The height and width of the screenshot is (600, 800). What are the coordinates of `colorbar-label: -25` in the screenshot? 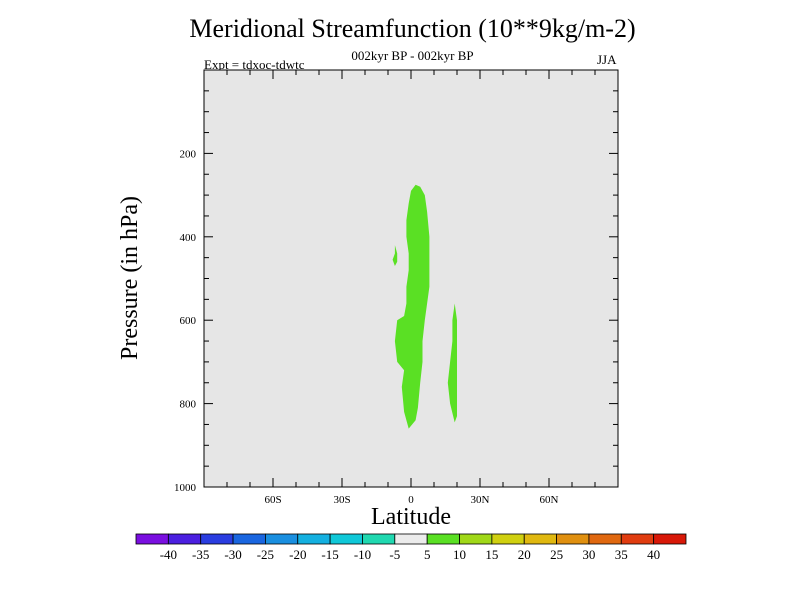 It's located at (265, 554).